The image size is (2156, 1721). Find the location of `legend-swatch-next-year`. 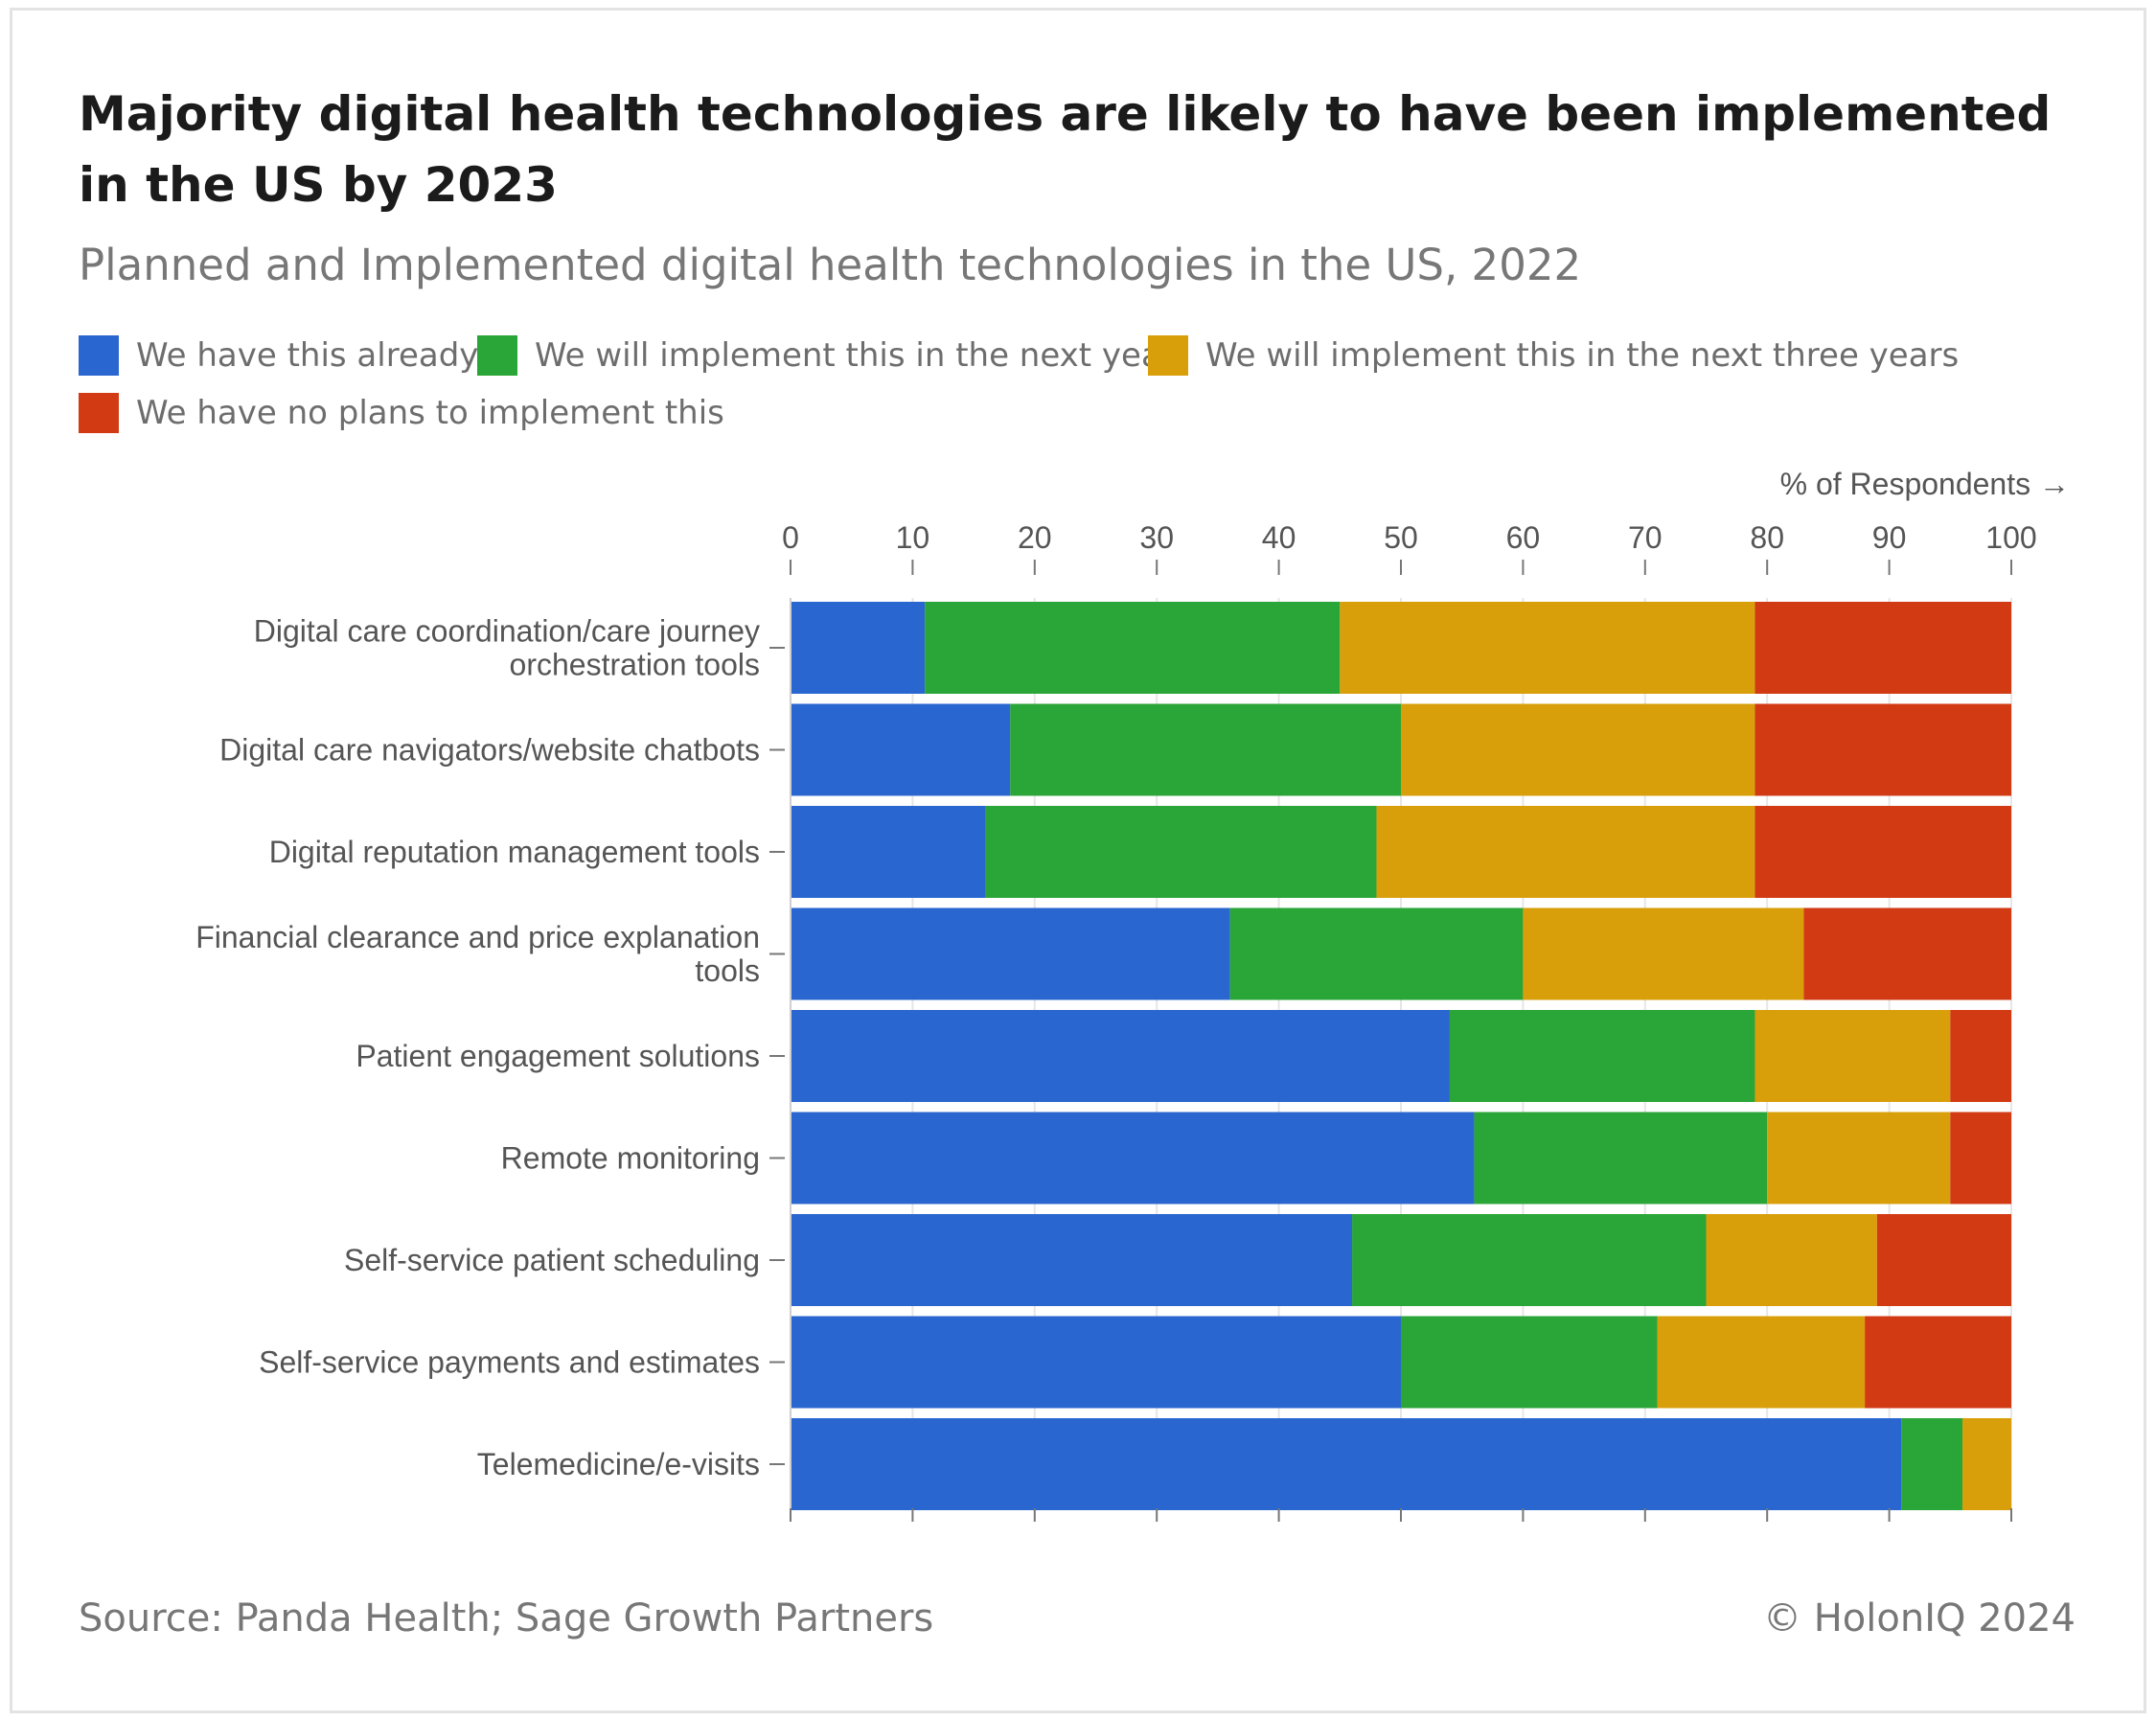

legend-swatch-next-year is located at coordinates (497, 355).